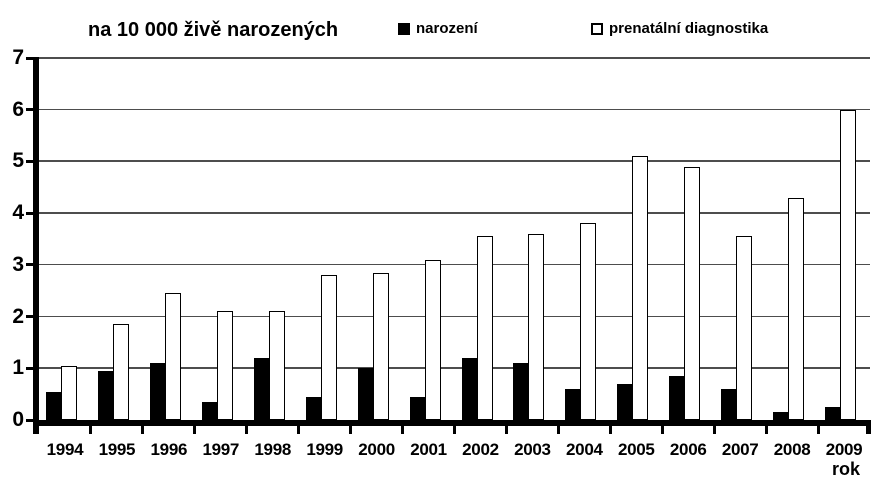 The image size is (883, 495). Describe the element at coordinates (18, 264) in the screenshot. I see `y-tick-label-3: 3` at that location.